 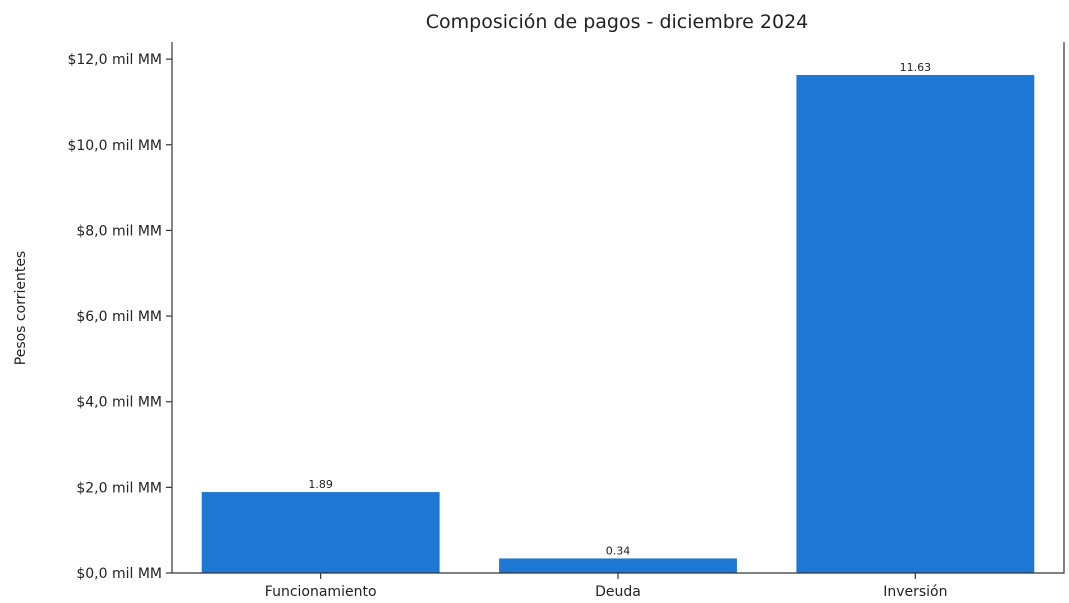 I want to click on y-tick-label: $2,0 mil MM, so click(x=119, y=488).